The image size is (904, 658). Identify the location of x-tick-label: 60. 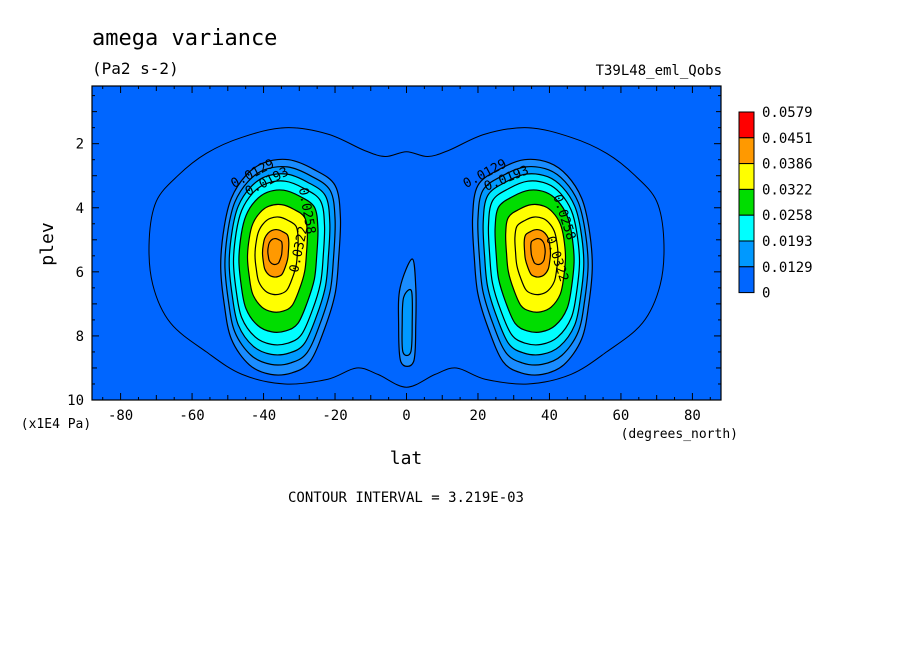
(621, 416).